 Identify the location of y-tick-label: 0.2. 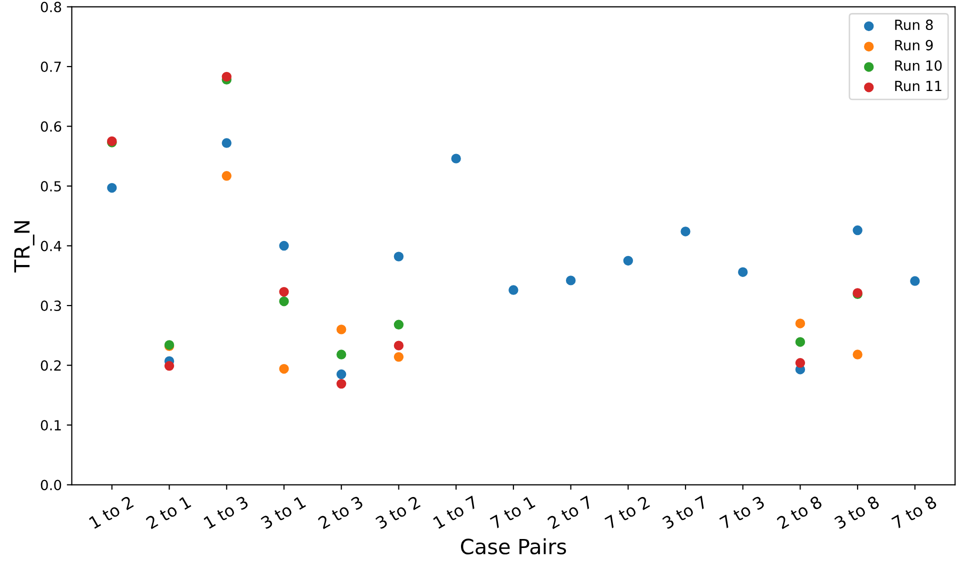
(50, 365).